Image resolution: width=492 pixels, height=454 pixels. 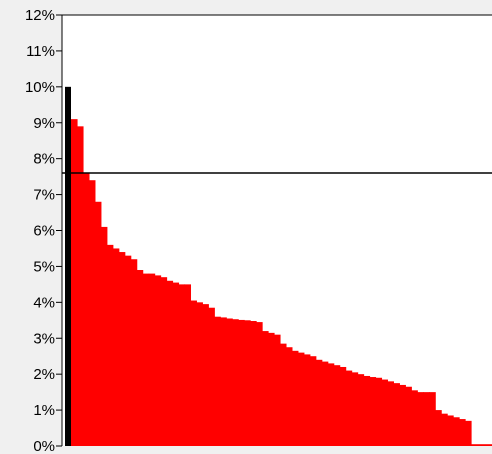 What do you see at coordinates (40, 15) in the screenshot?
I see `y-tick-label: 12%` at bounding box center [40, 15].